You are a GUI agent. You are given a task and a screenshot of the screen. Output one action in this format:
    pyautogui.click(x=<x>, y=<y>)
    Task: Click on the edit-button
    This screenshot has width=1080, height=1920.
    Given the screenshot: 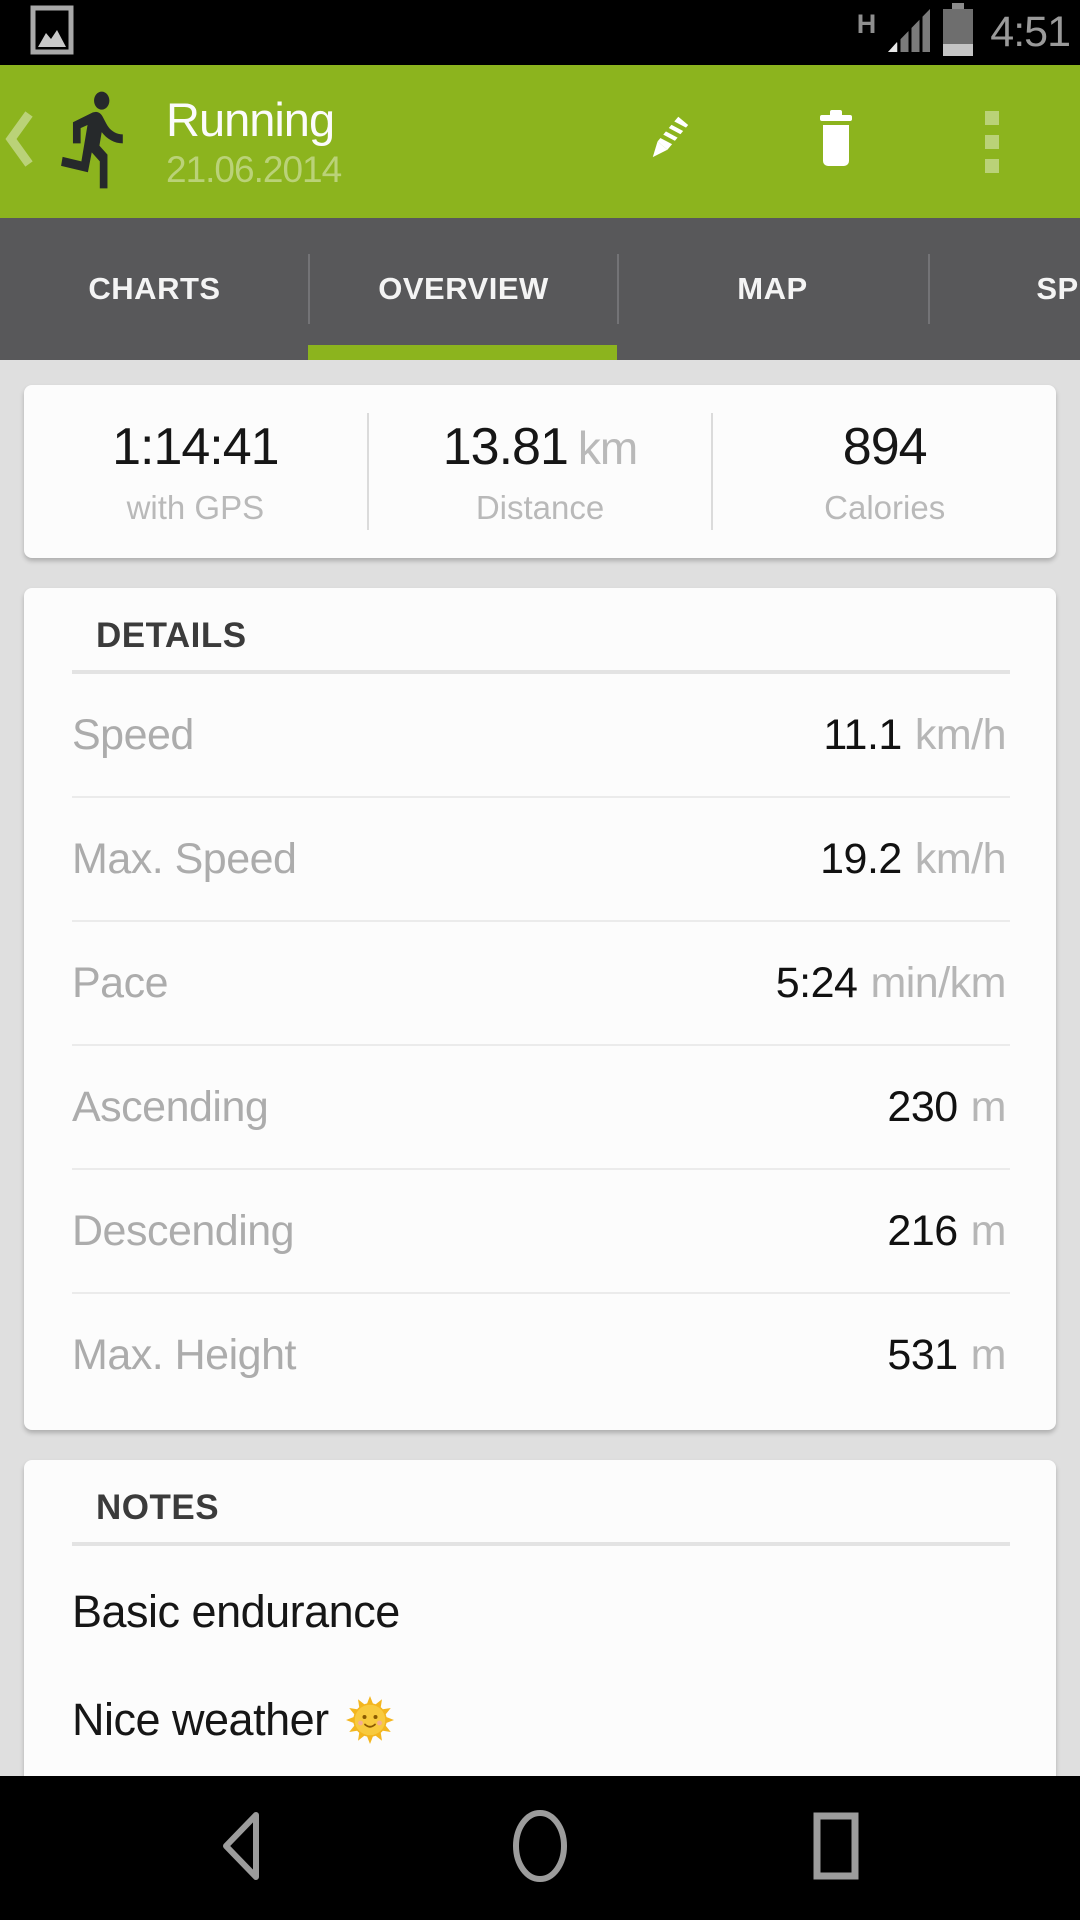 What is the action you would take?
    pyautogui.click(x=668, y=142)
    